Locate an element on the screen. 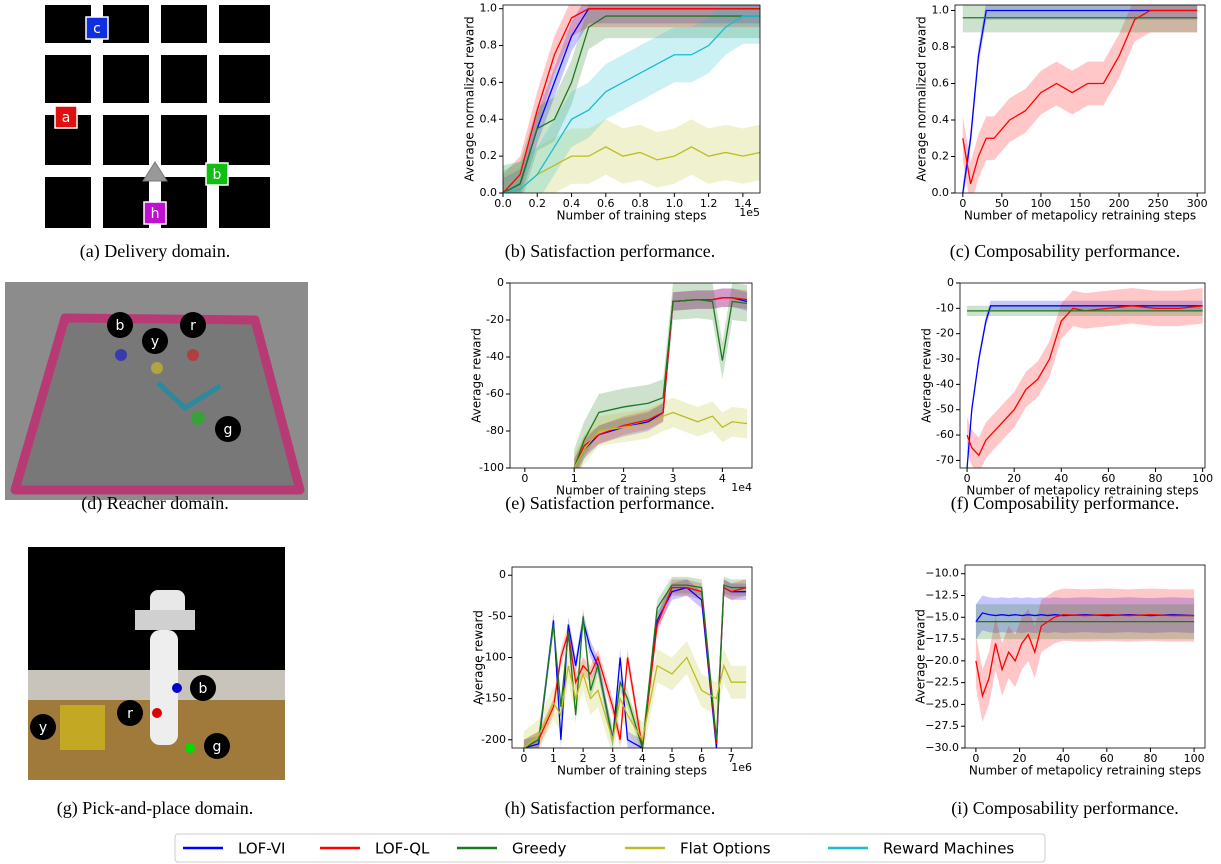 The image size is (1221, 864). y-tick-label: 0.6 is located at coordinates (489, 81).